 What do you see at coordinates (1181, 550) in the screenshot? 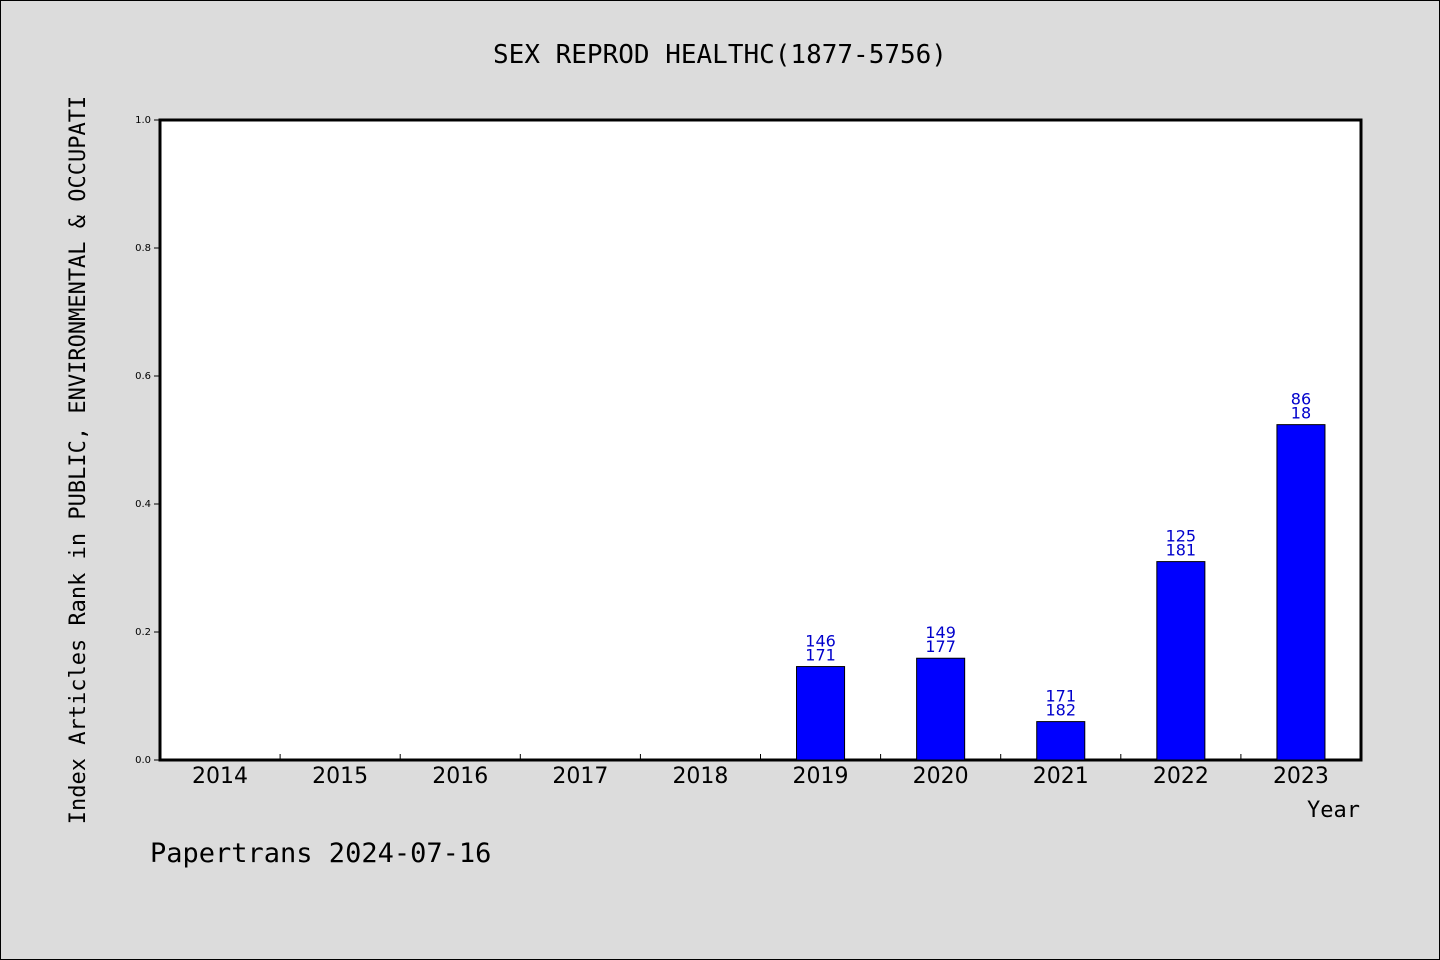
I see `bar-label-bottom-2022: 181` at bounding box center [1181, 550].